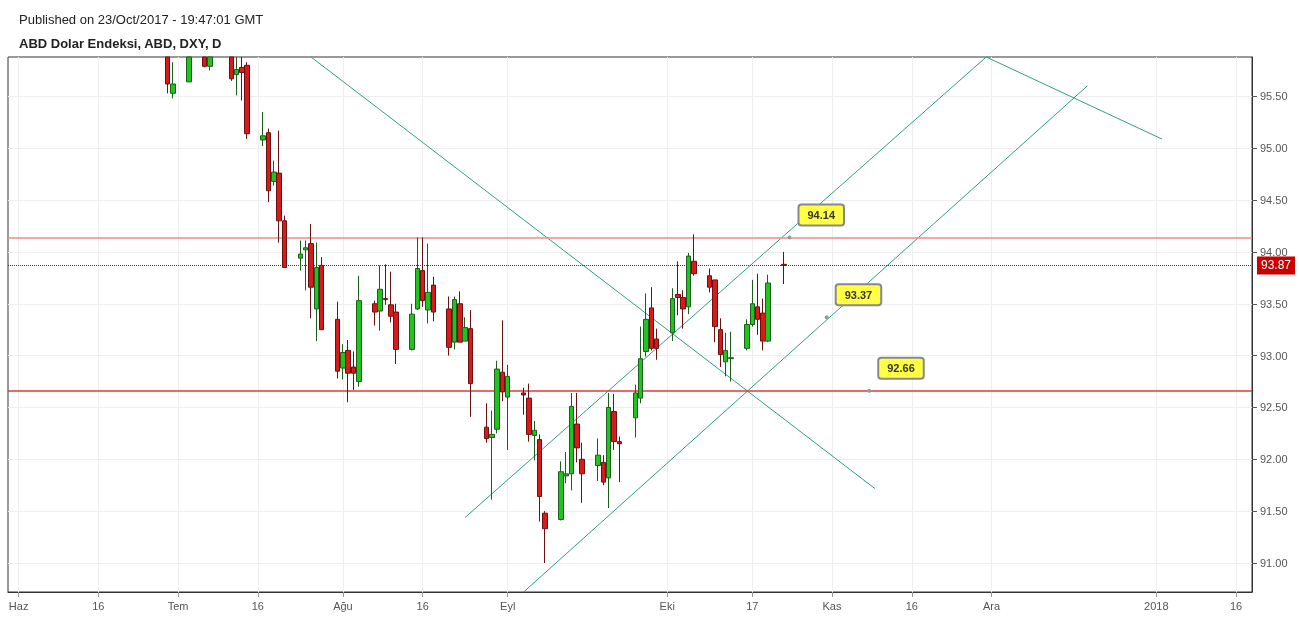 The width and height of the screenshot is (1299, 617). Describe the element at coordinates (1274, 511) in the screenshot. I see `y-tick-label: 91.50` at that location.